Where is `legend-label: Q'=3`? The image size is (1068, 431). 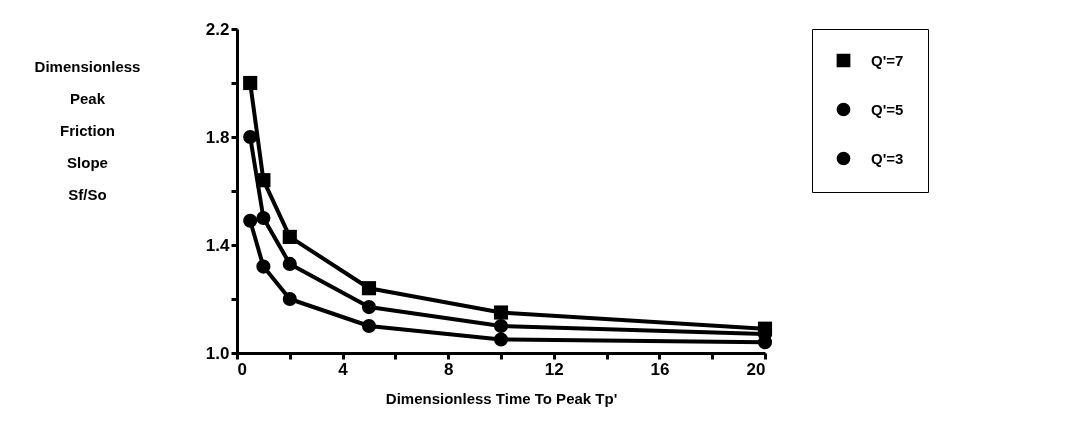
legend-label: Q'=3 is located at coordinates (887, 158).